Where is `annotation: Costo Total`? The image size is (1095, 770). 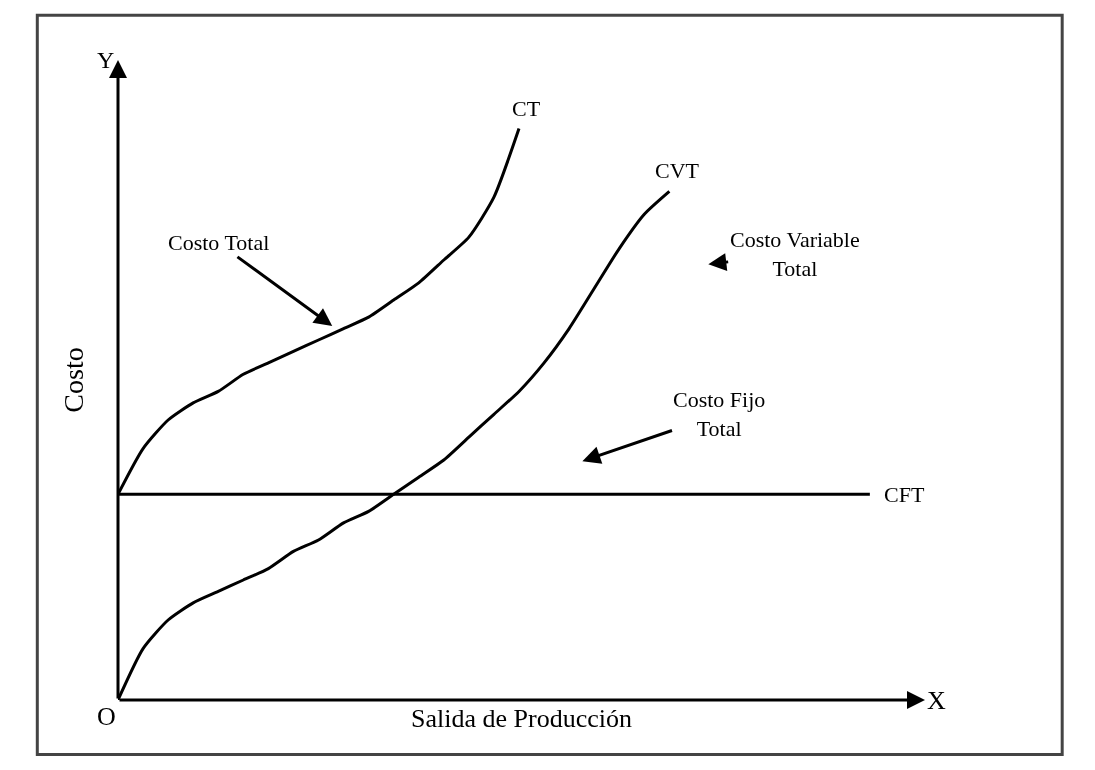 annotation: Costo Total is located at coordinates (219, 242).